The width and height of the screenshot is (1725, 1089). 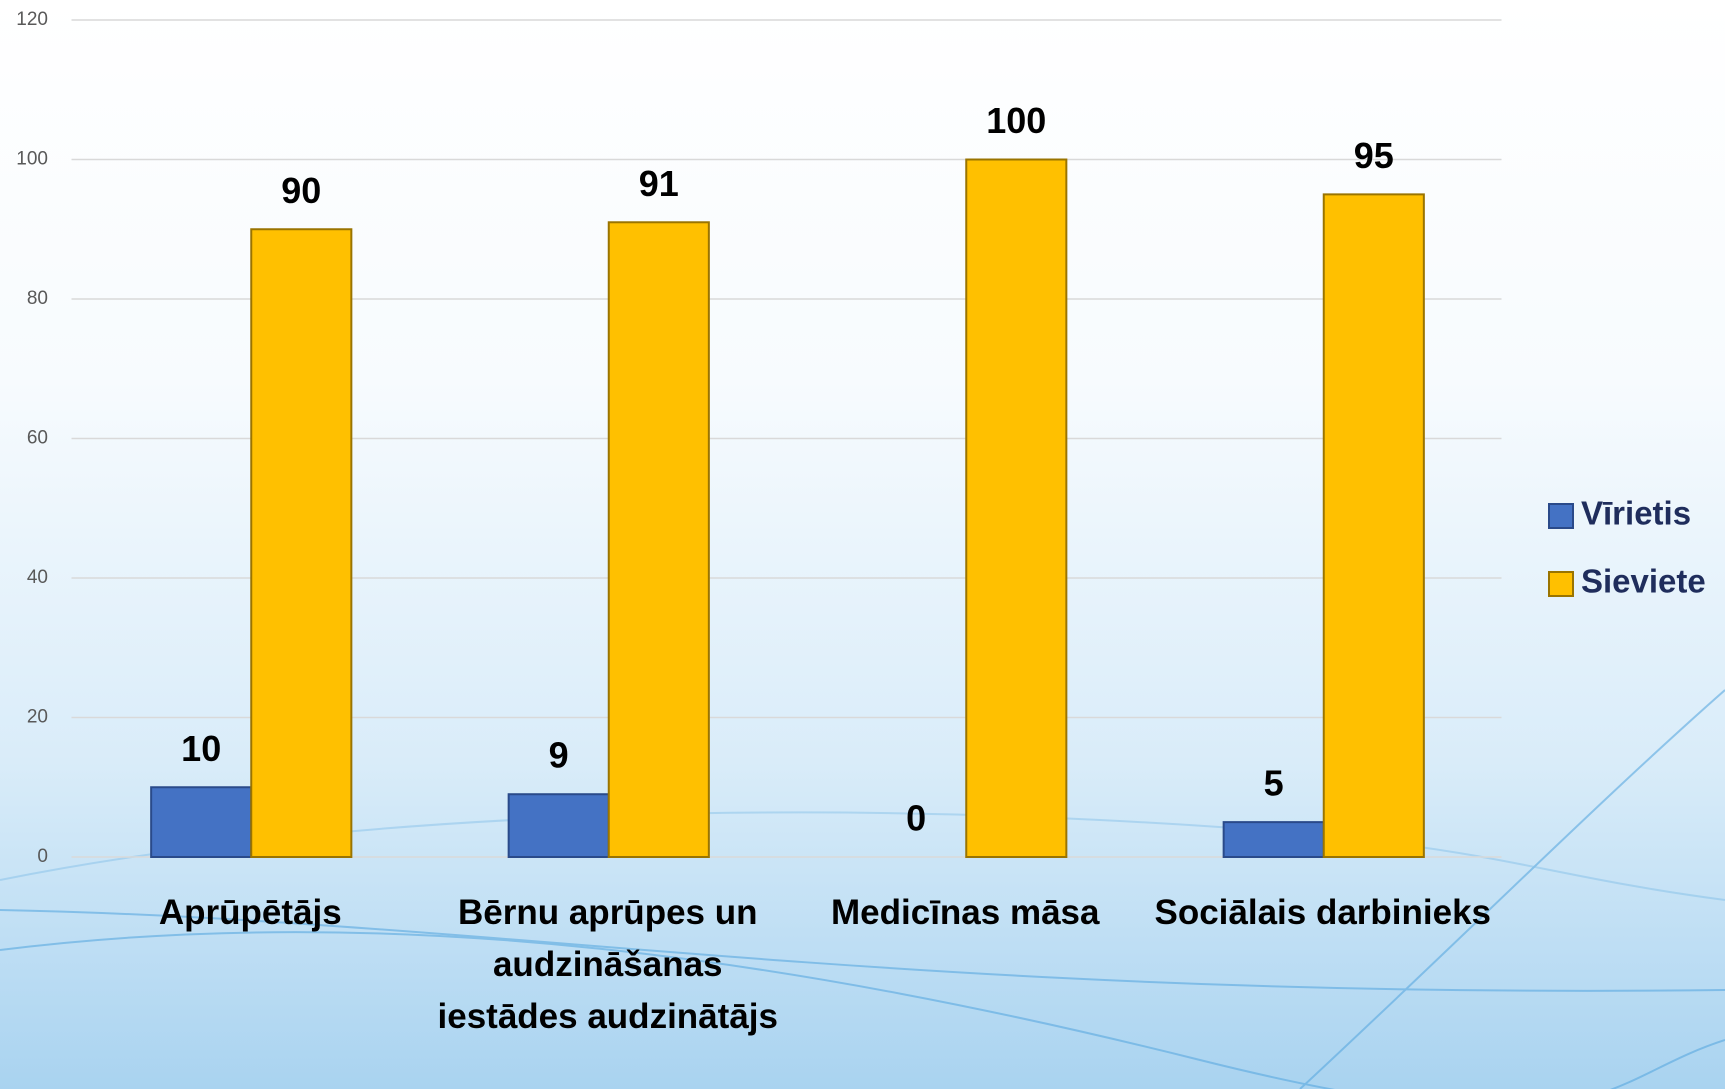 What do you see at coordinates (1643, 581) in the screenshot?
I see `legend-text: Sieviete` at bounding box center [1643, 581].